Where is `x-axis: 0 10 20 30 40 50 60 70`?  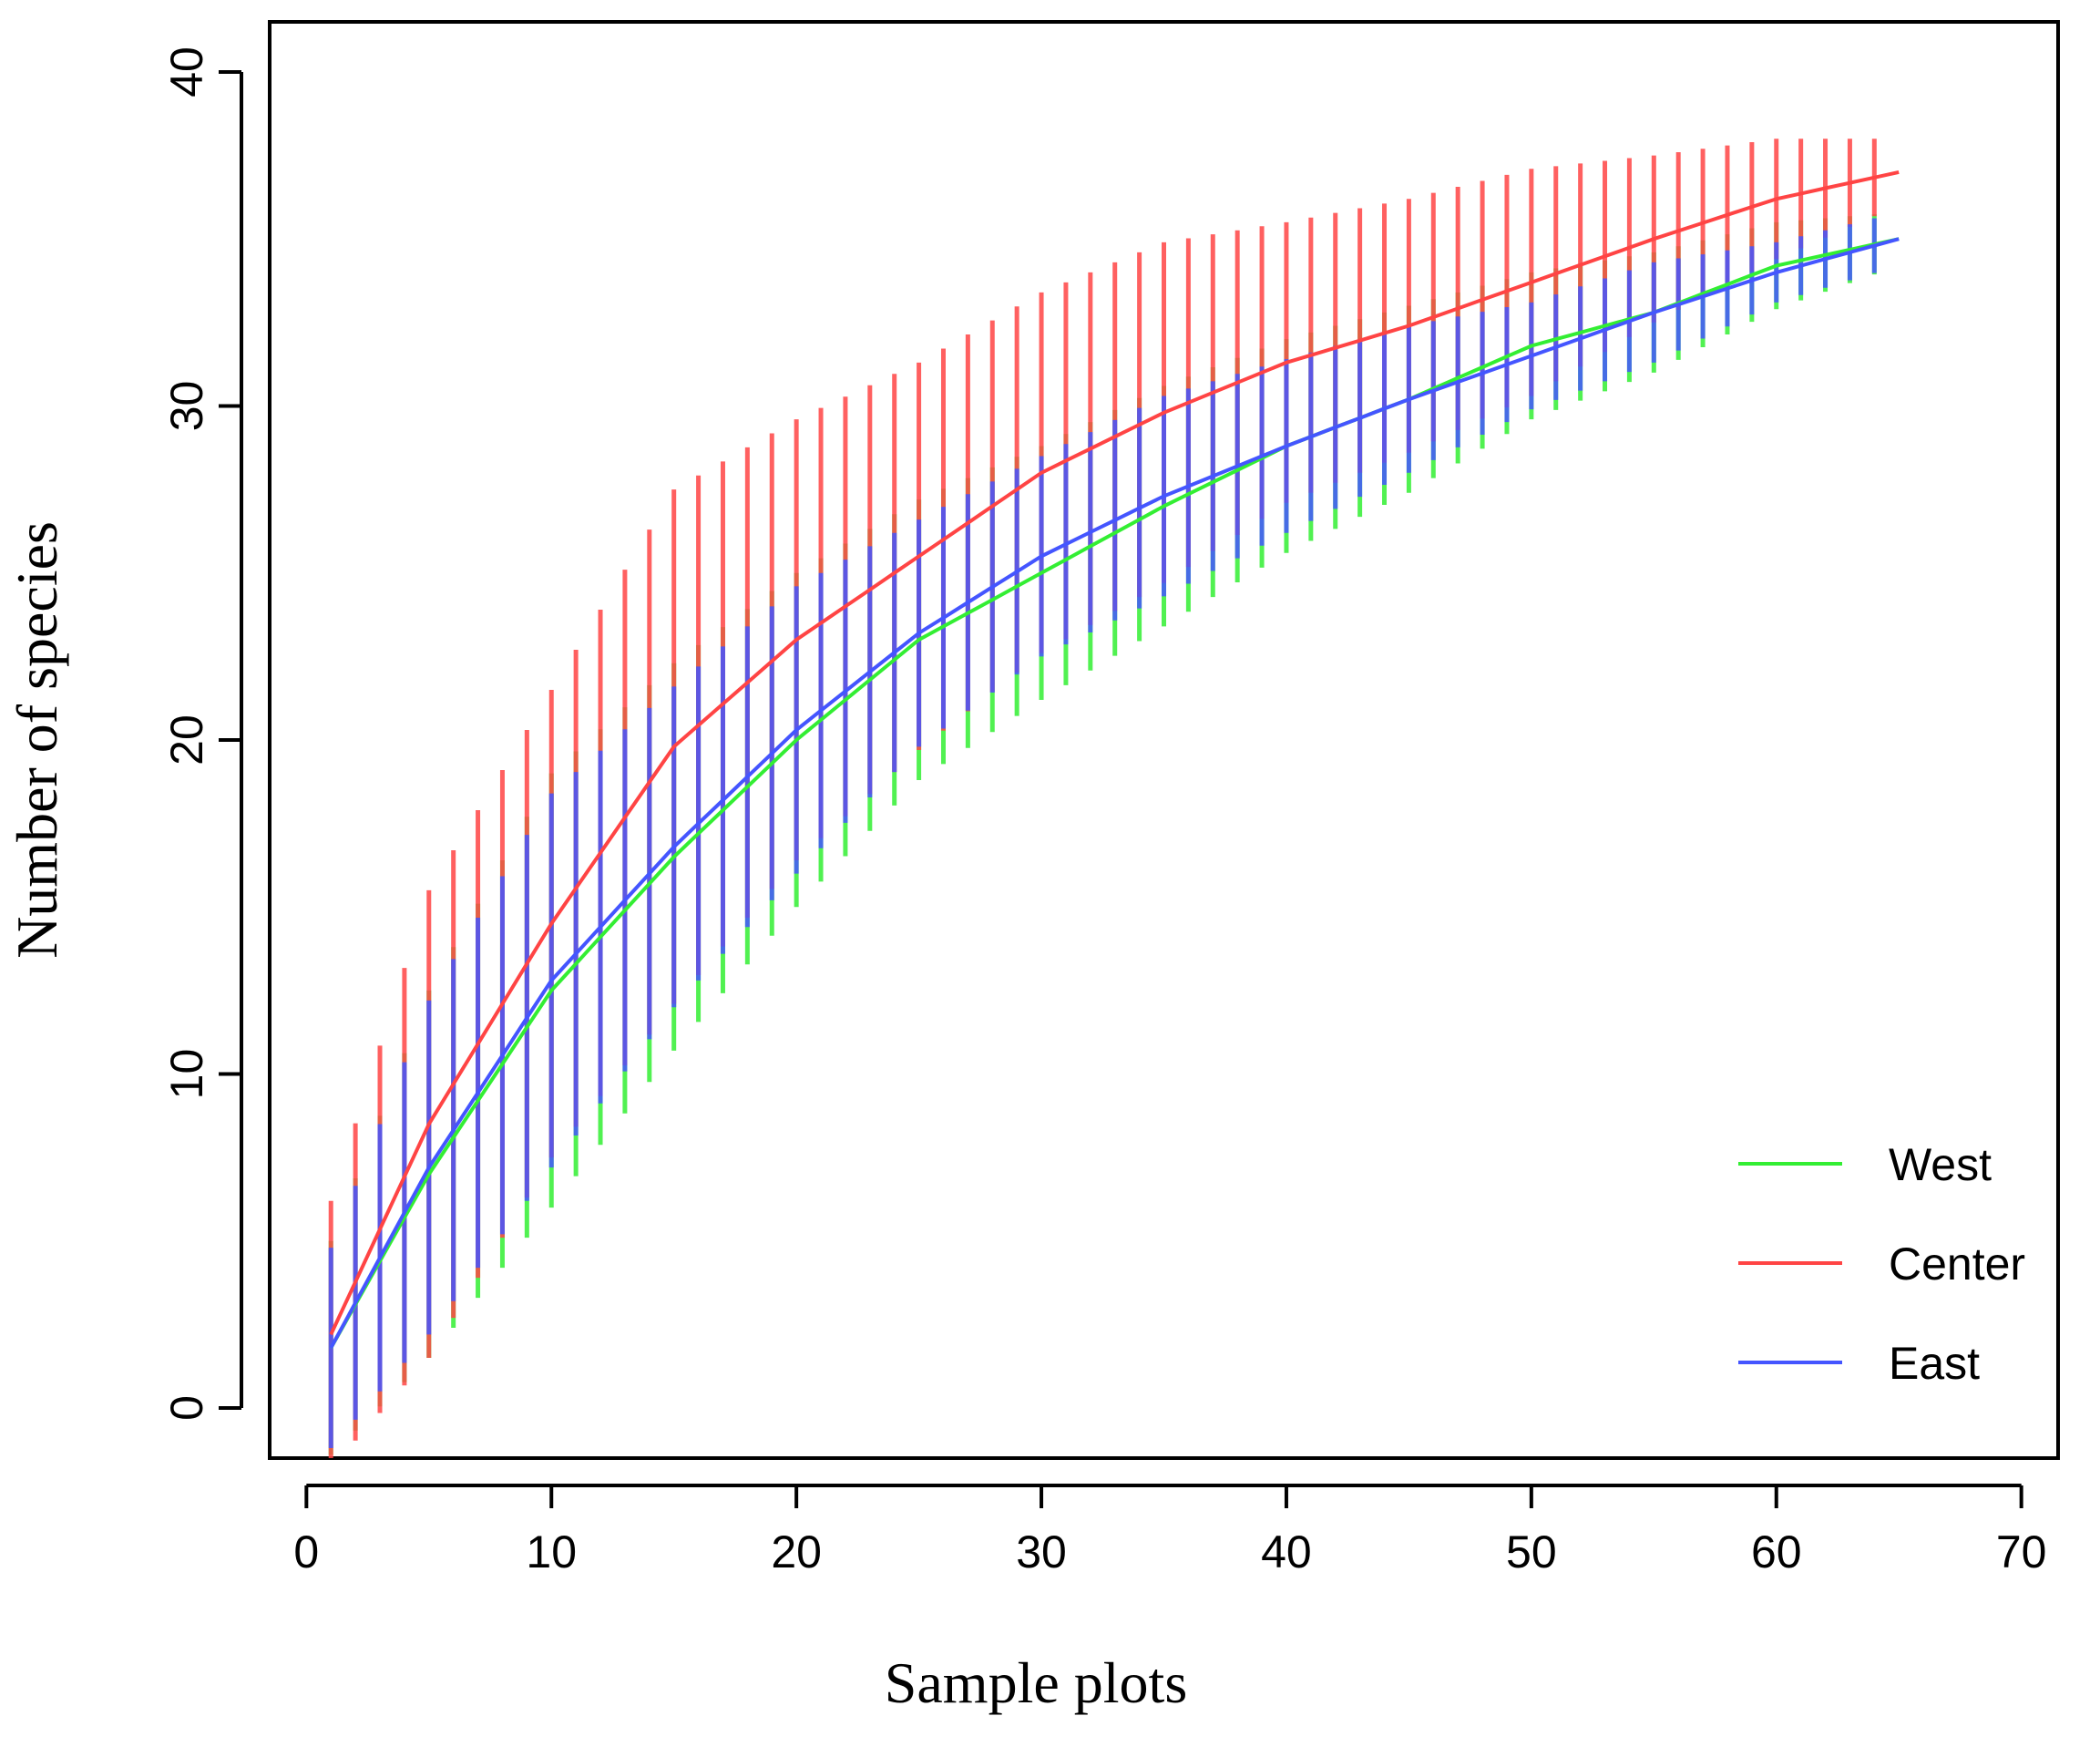
x-axis: 0 10 20 30 40 50 60 70 is located at coordinates (1170, 1530).